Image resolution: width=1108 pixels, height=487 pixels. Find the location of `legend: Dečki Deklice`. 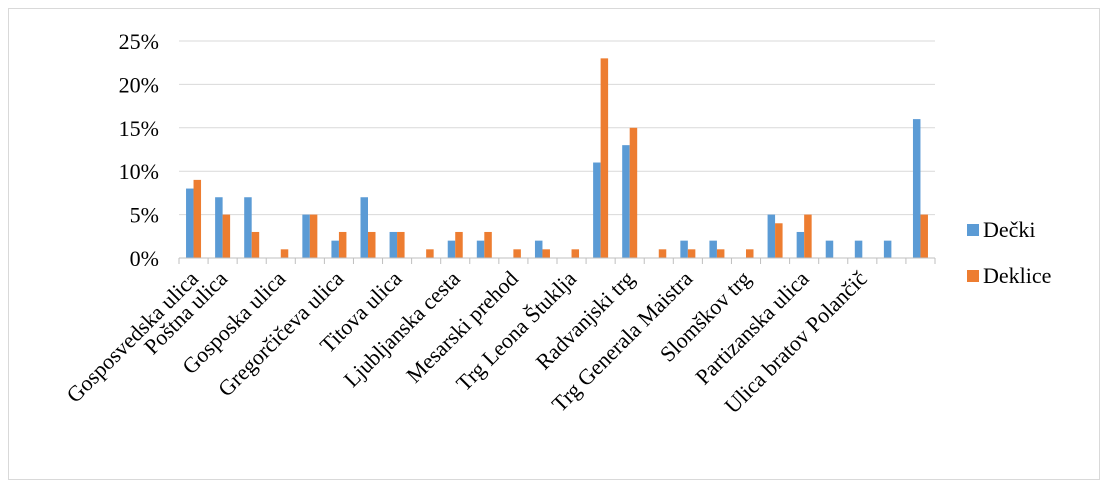

legend: Dečki Deklice is located at coordinates (1009, 252).